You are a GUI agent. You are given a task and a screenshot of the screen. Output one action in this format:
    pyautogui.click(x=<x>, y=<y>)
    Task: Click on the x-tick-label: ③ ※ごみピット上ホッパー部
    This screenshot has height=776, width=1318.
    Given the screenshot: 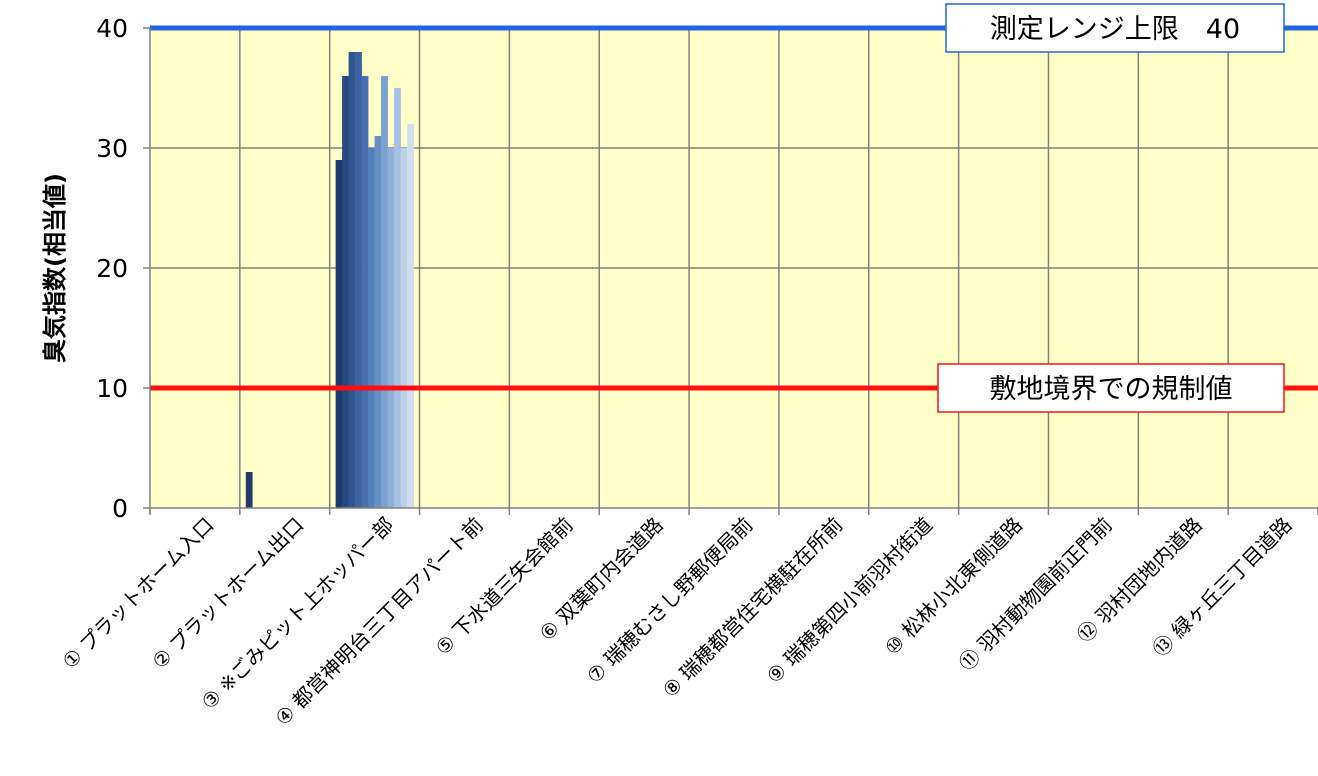 What is the action you would take?
    pyautogui.click(x=298, y=614)
    